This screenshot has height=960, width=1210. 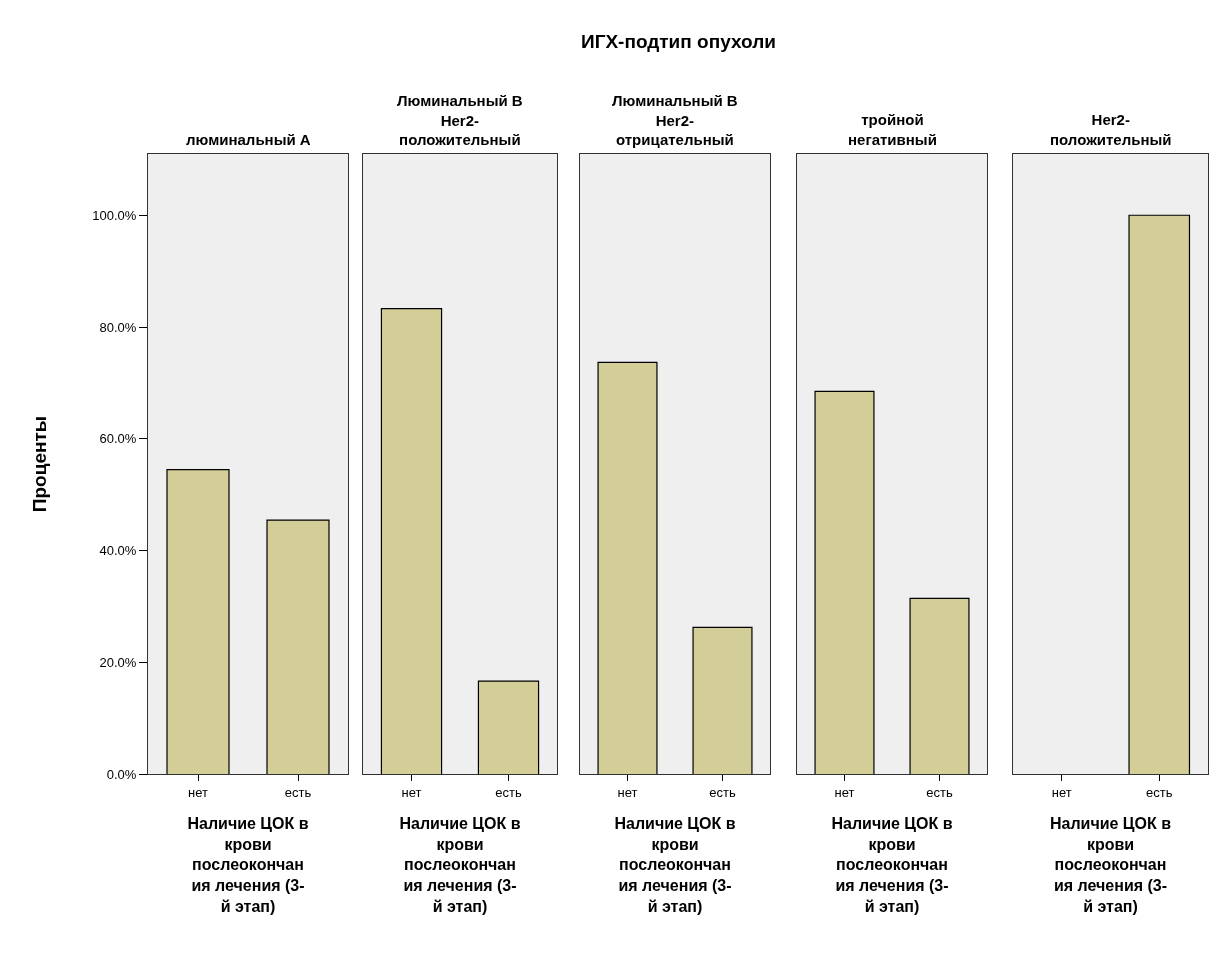 What do you see at coordinates (118, 551) in the screenshot?
I see `y-tick-label: 40.0%` at bounding box center [118, 551].